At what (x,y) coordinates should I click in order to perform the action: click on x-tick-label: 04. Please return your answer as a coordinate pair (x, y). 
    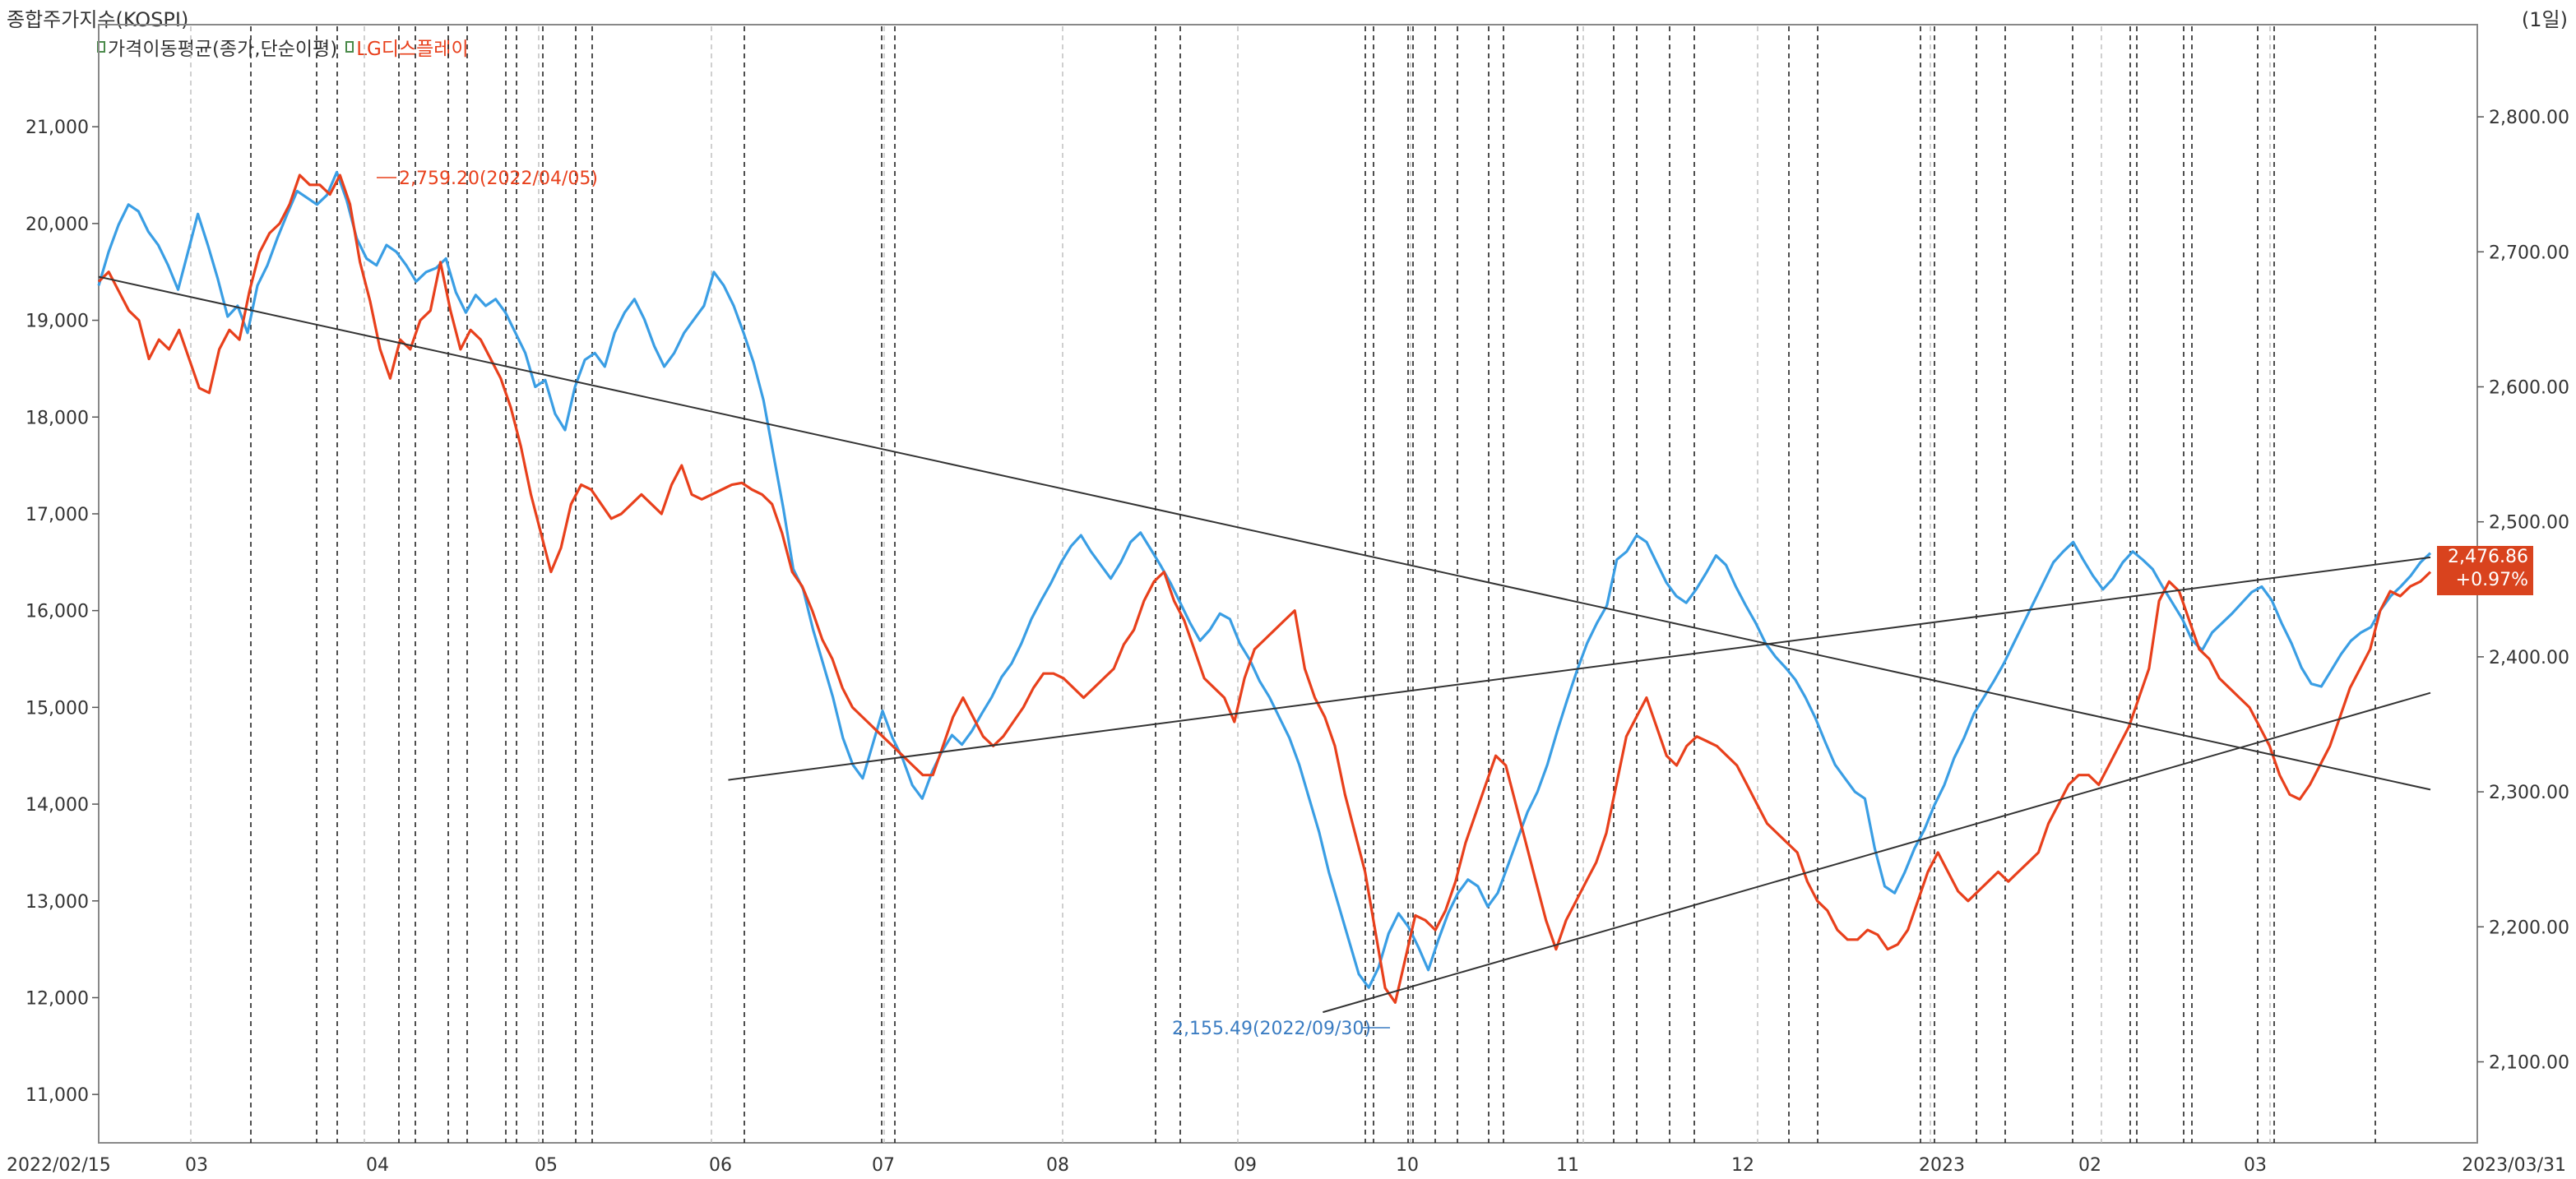
    Looking at the image, I should click on (378, 1165).